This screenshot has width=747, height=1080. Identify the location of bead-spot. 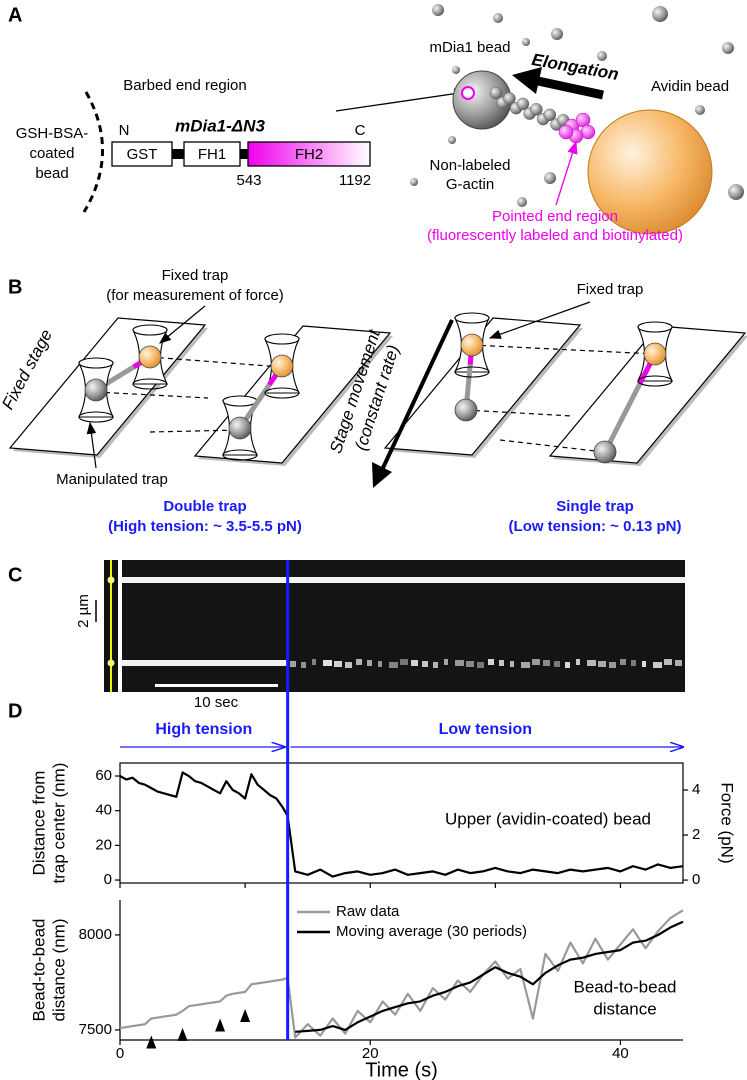
(111, 580).